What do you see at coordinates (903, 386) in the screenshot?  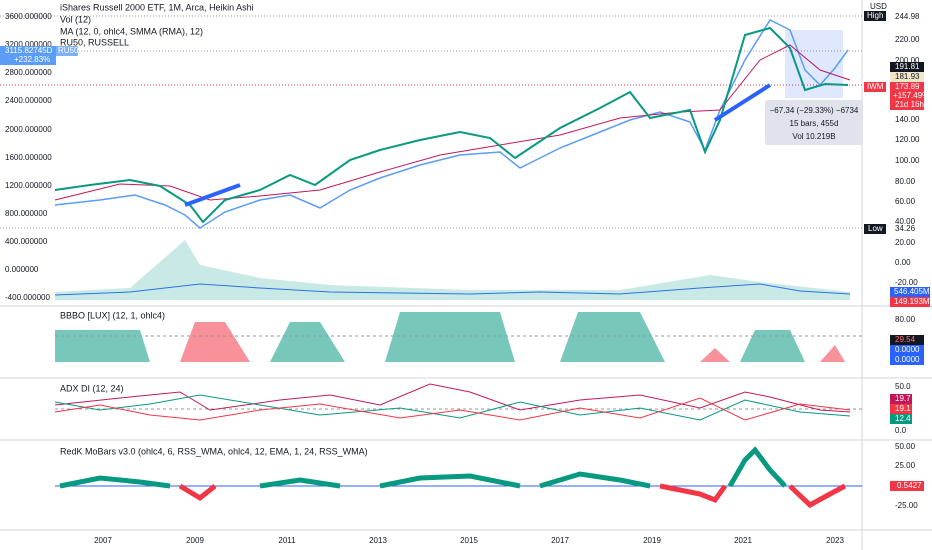 I see `adx-tick: 50.0` at bounding box center [903, 386].